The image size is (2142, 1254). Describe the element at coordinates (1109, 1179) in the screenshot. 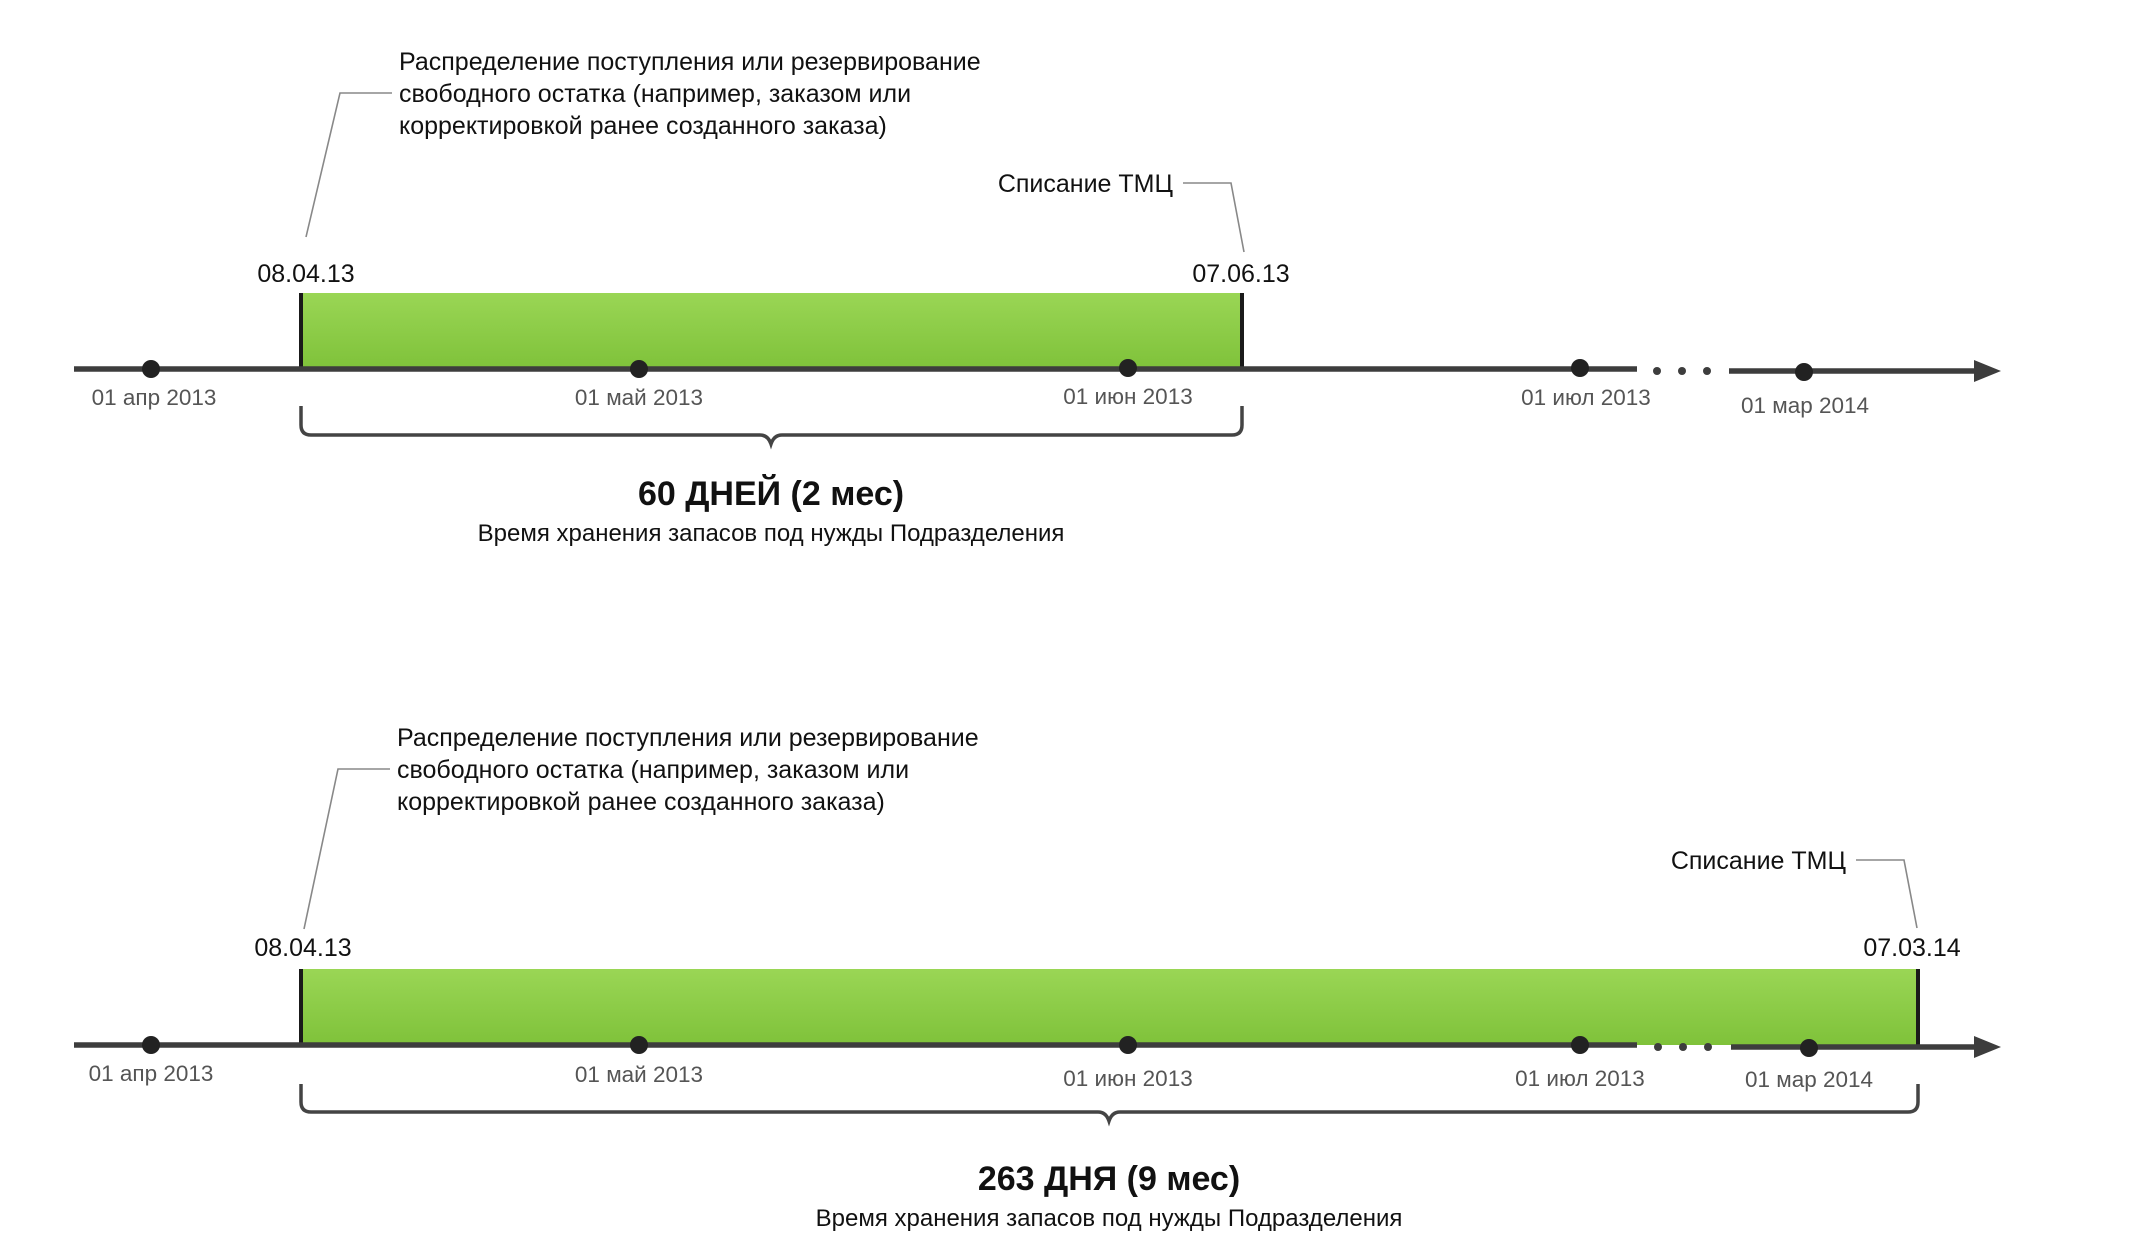

I see `duration-label: 263 ДНЯ (9 мес)` at that location.